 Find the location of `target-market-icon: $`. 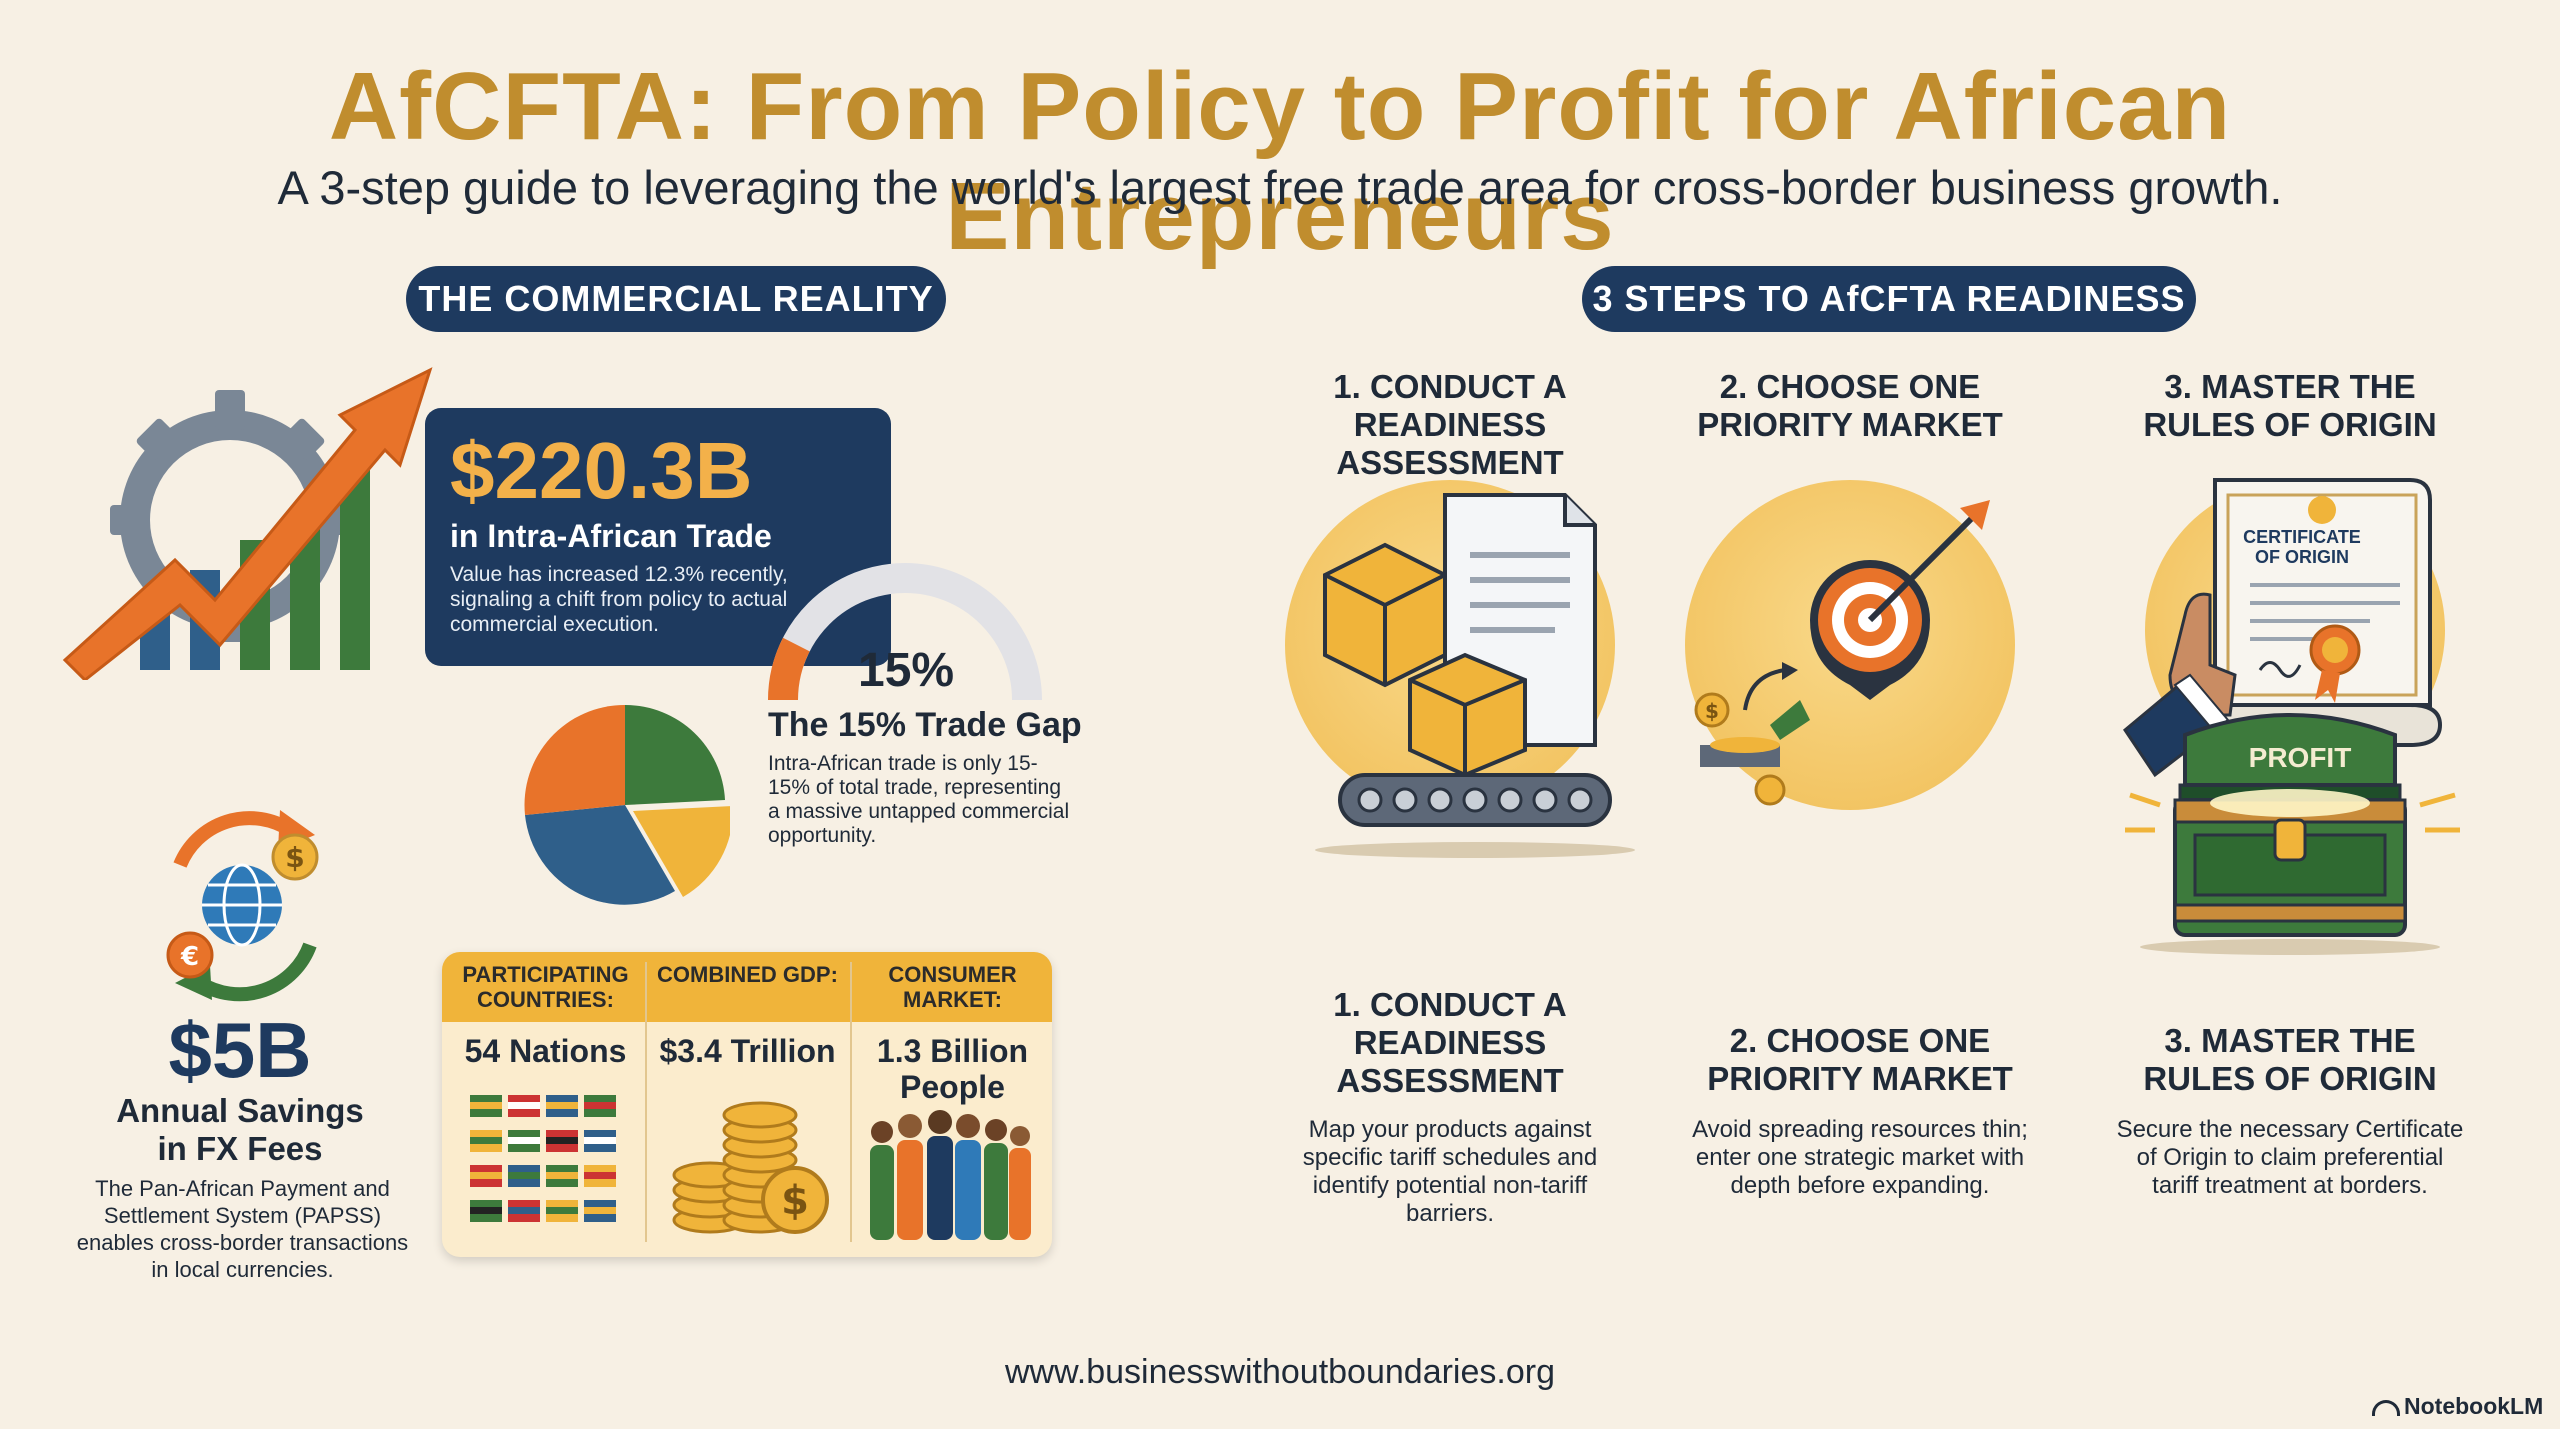

target-market-icon: $ is located at coordinates (1842, 653).